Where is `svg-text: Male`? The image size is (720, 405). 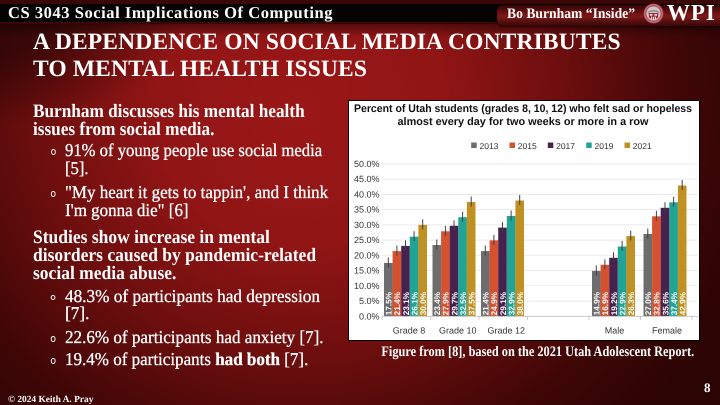
svg-text: Male is located at coordinates (615, 331).